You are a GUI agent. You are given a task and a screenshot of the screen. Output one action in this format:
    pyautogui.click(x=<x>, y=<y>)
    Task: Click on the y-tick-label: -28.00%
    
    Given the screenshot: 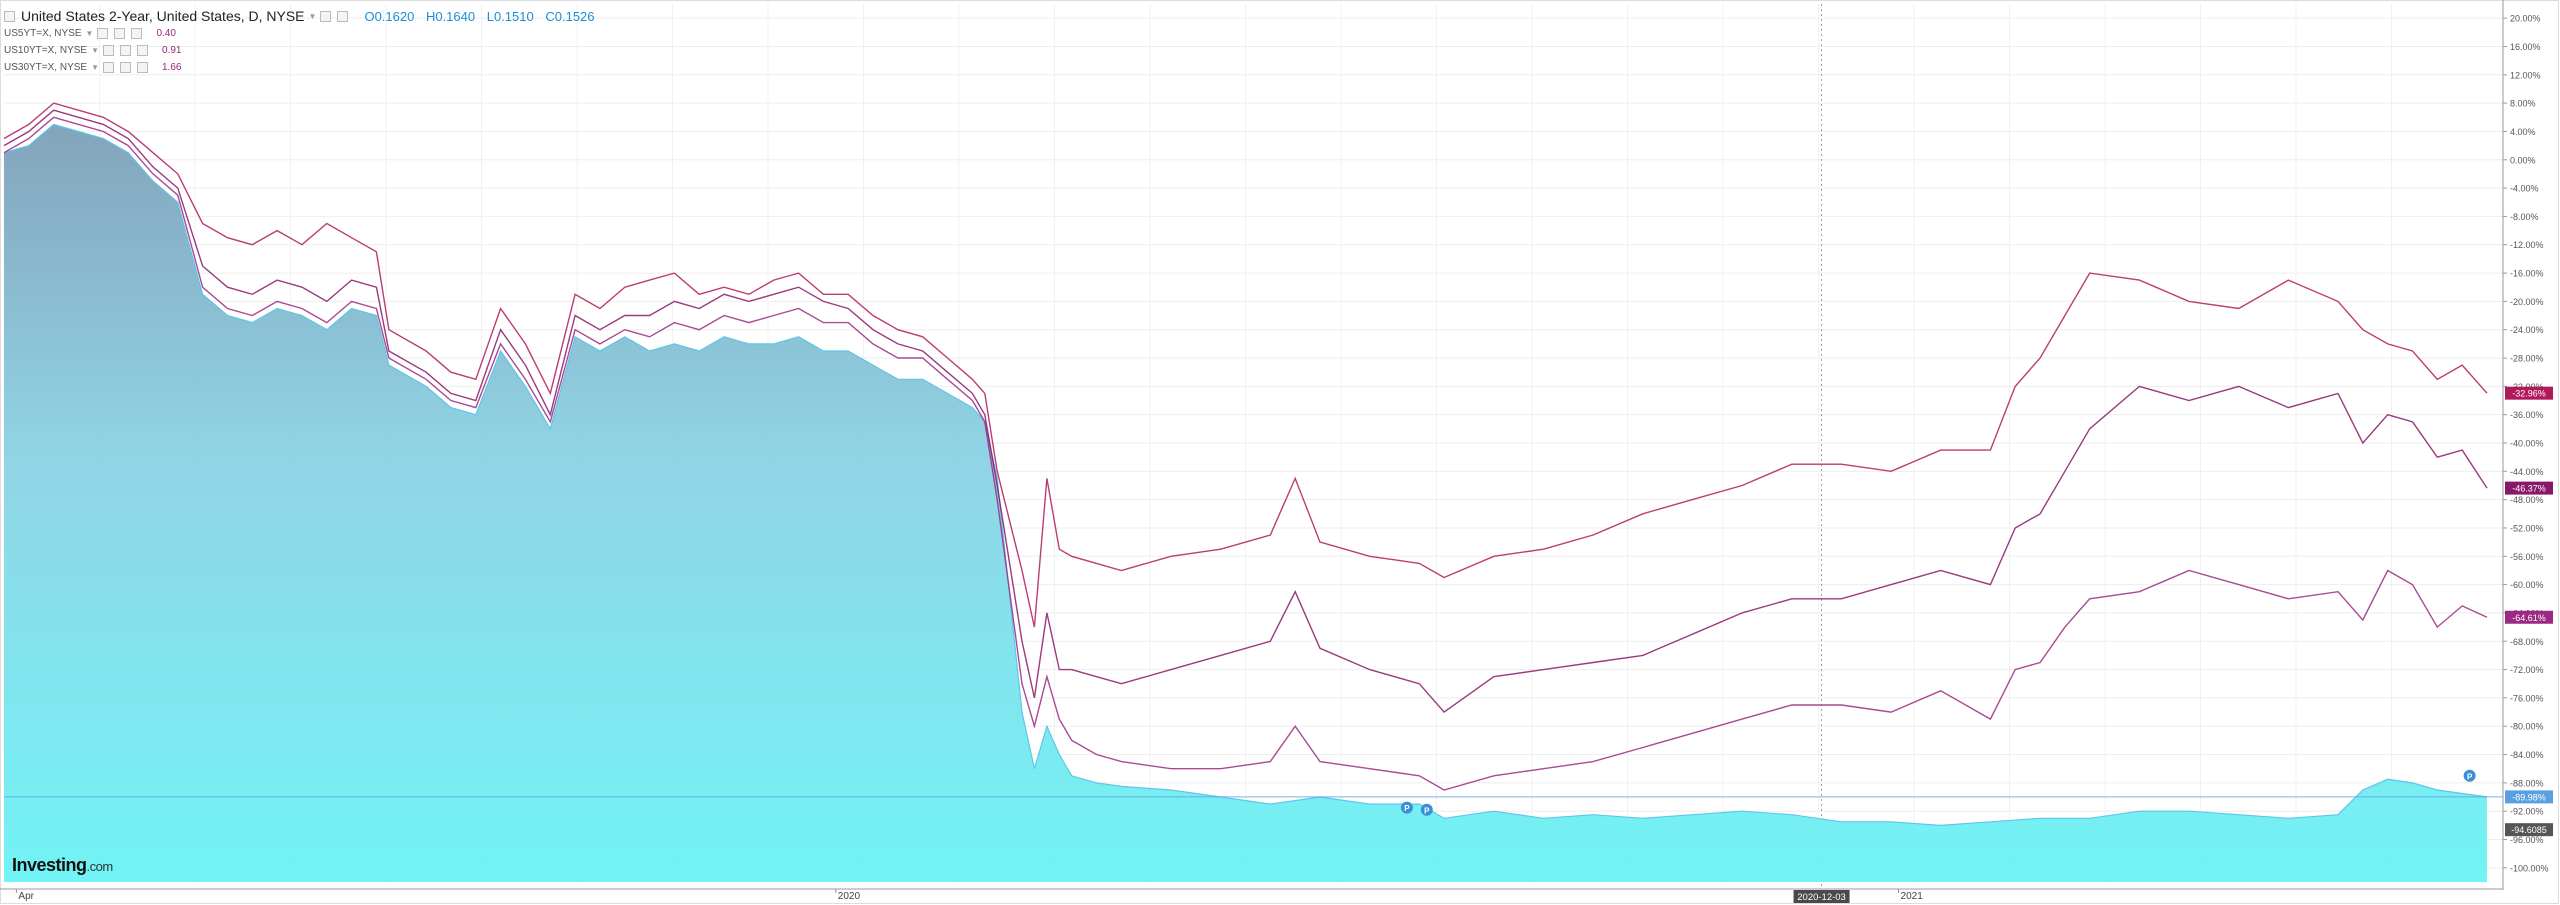 What is the action you would take?
    pyautogui.click(x=2527, y=359)
    